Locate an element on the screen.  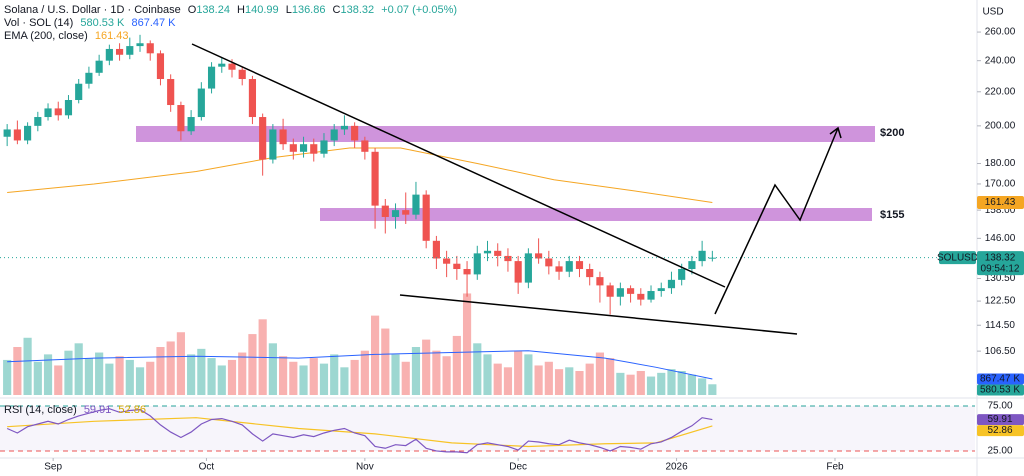
ohlc-value: 138.24 is located at coordinates (213, 10).